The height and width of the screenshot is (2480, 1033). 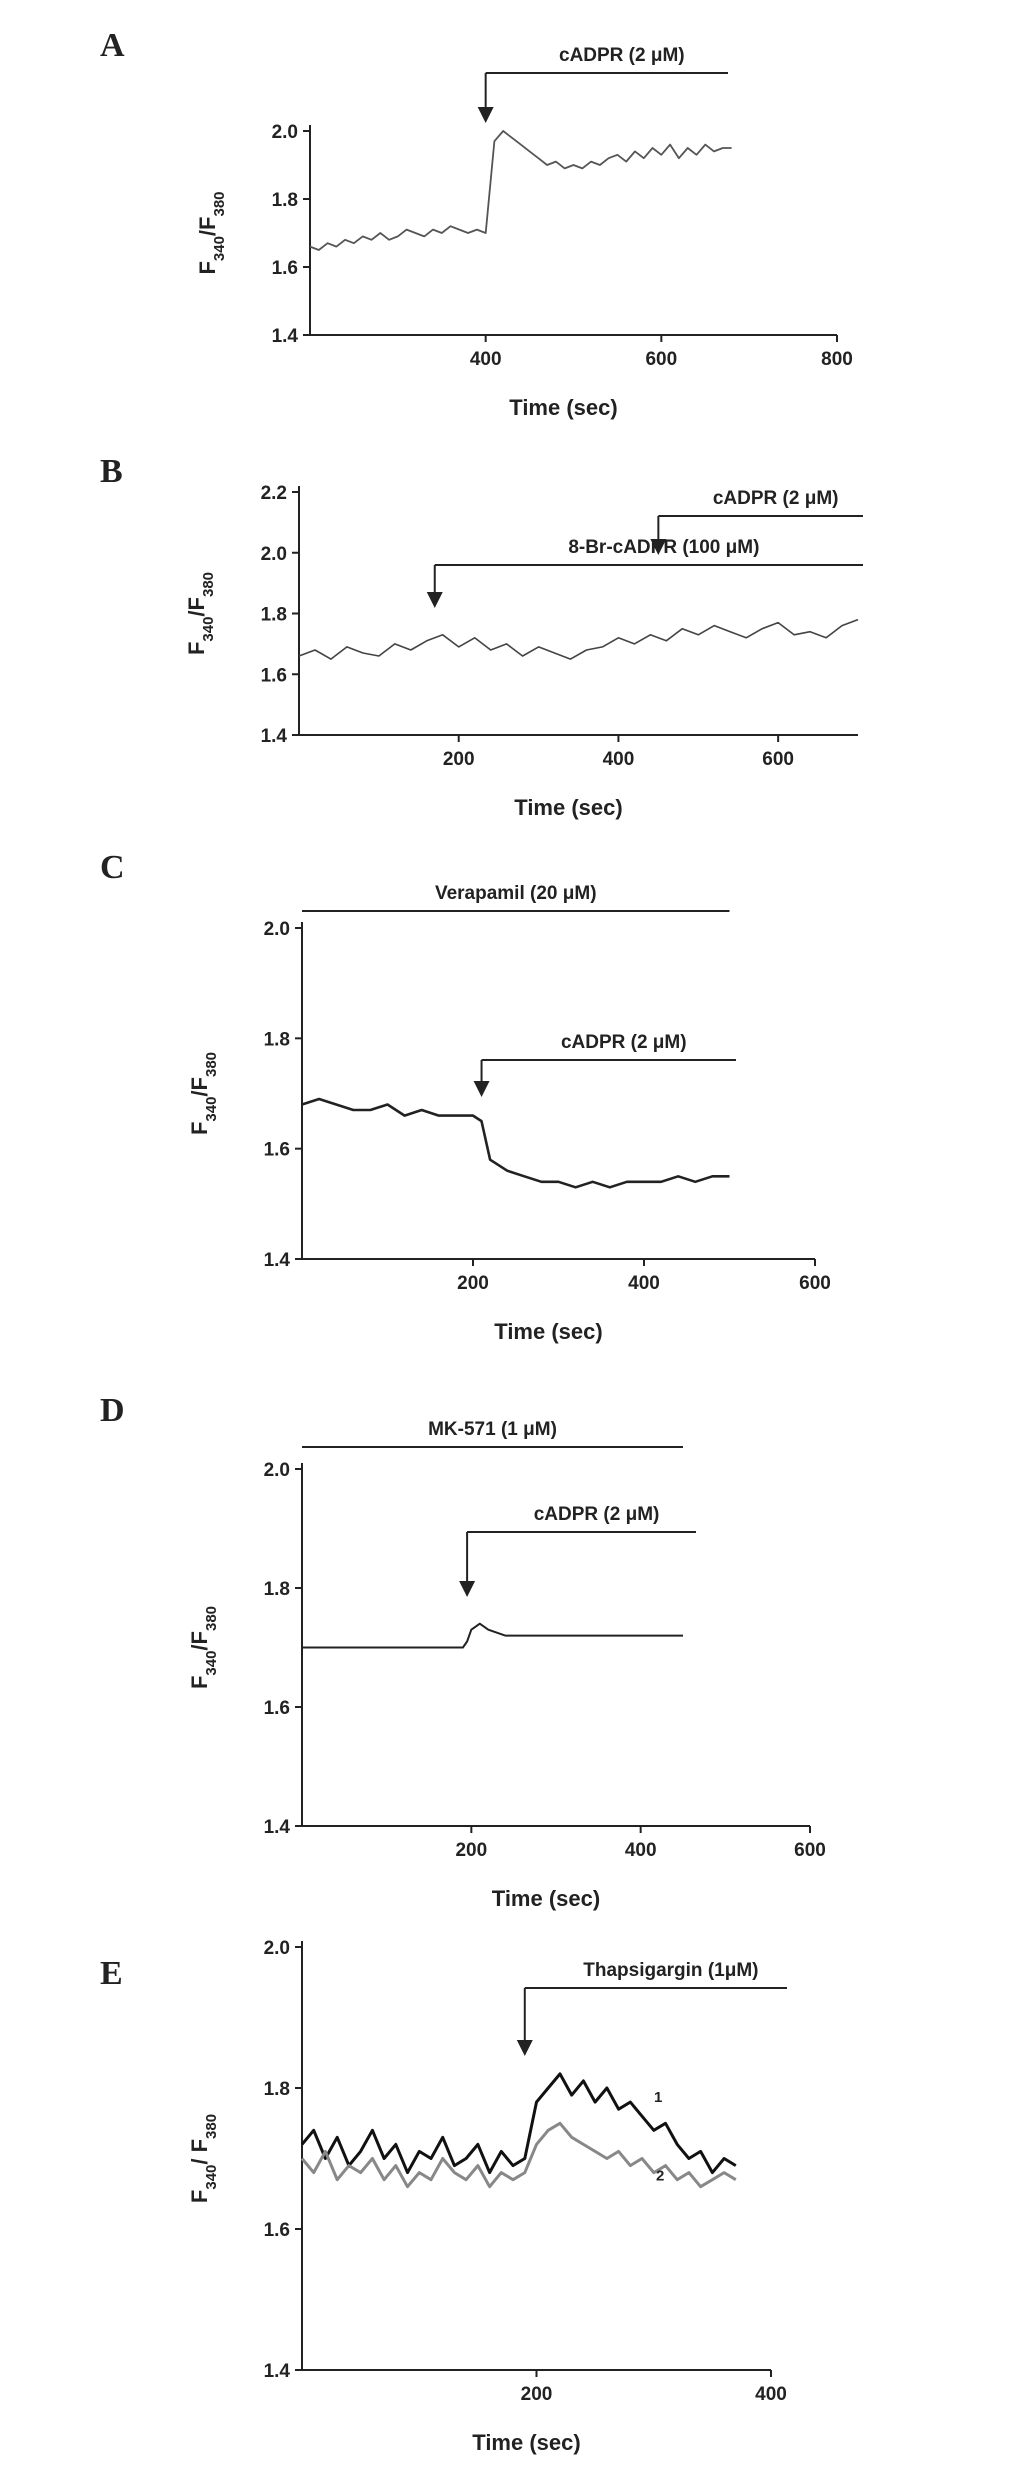 What do you see at coordinates (516, 893) in the screenshot?
I see `annotation: Verapamil (20 μM)` at bounding box center [516, 893].